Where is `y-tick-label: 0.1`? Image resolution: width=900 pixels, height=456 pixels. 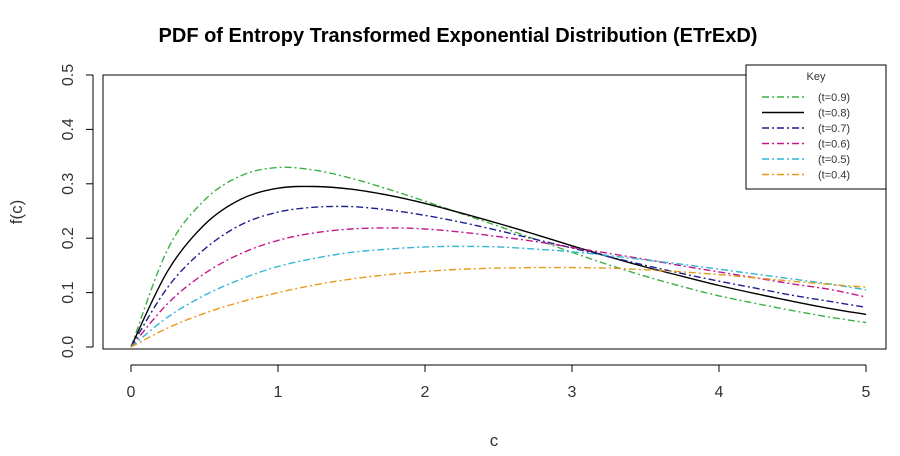 y-tick-label: 0.1 is located at coordinates (68, 292).